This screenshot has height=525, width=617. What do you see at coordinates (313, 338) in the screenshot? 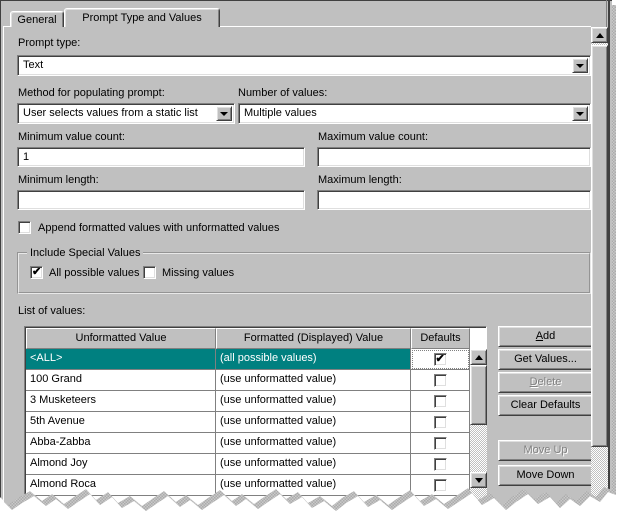
I see `column-header-formatted: Formatted (Displayed) Value` at bounding box center [313, 338].